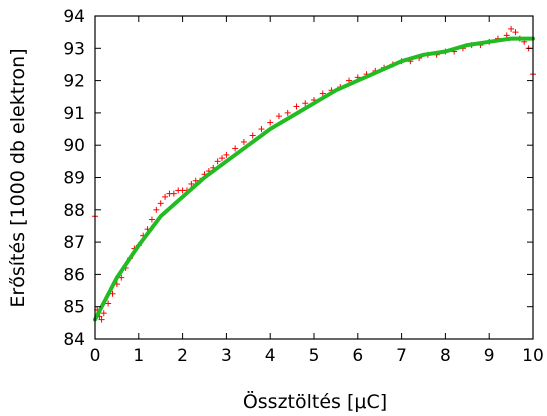 The height and width of the screenshot is (416, 547). What do you see at coordinates (533, 356) in the screenshot?
I see `x-tick-label: 10` at bounding box center [533, 356].